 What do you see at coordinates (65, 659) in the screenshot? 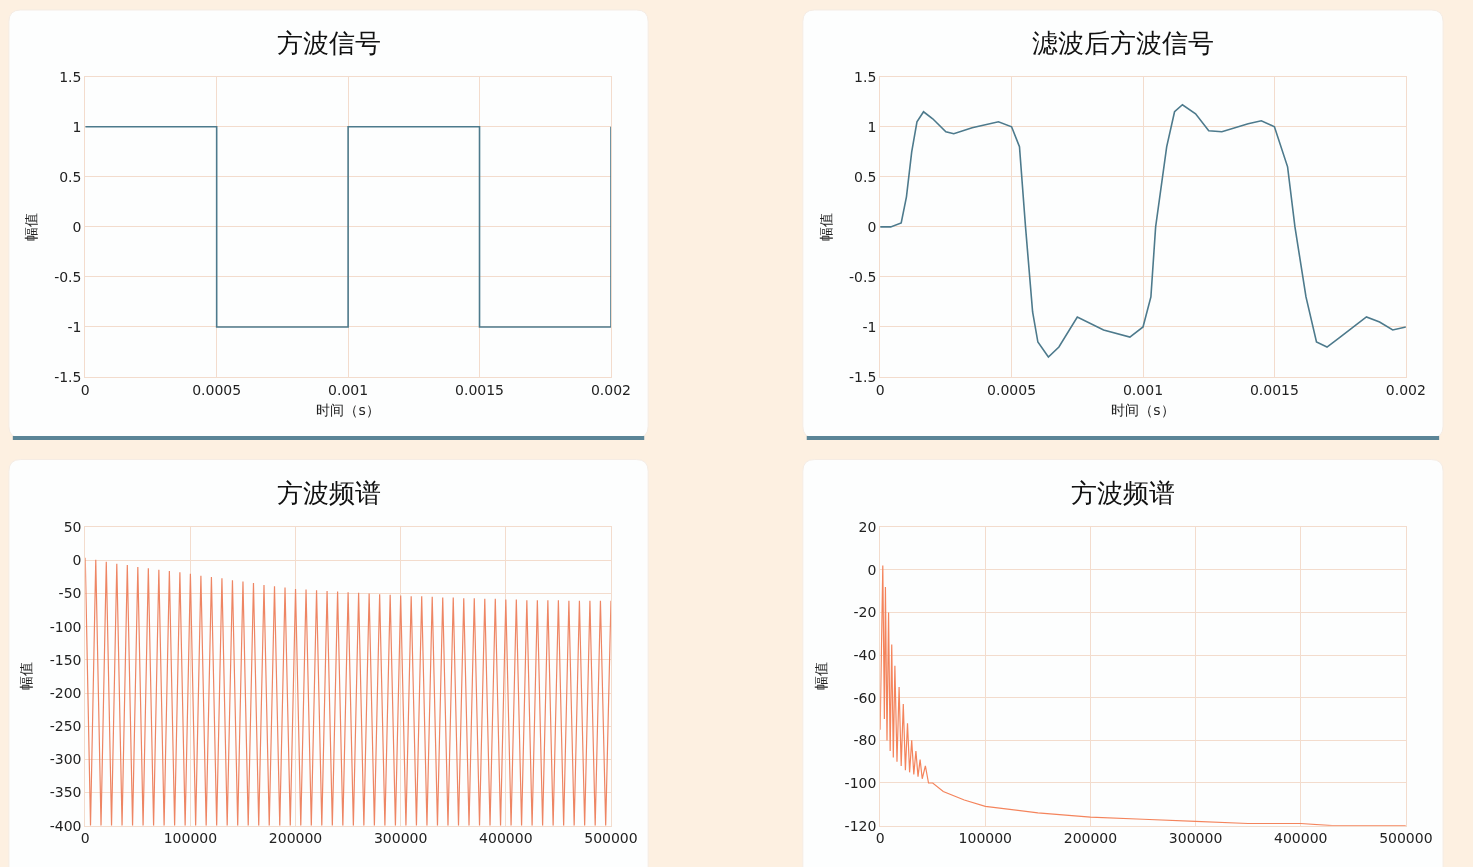
I see `y-tick-label: -150` at bounding box center [65, 659].